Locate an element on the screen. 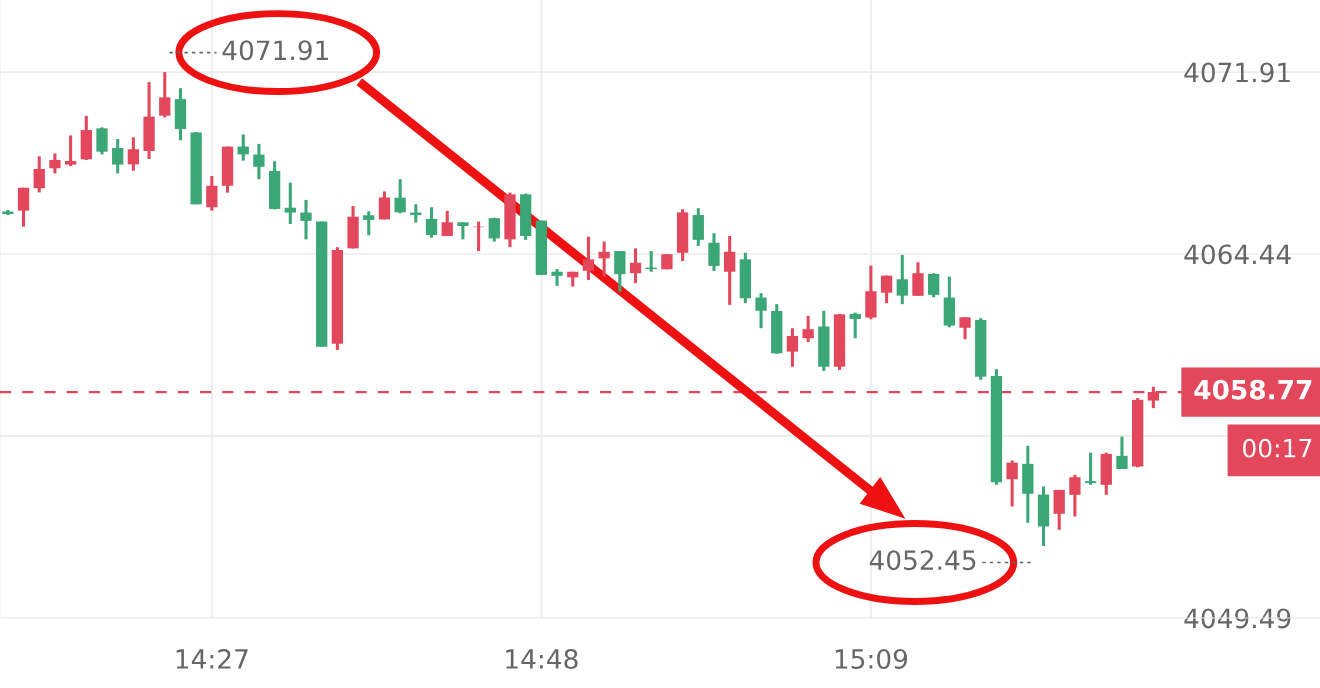 The height and width of the screenshot is (688, 1320). y-tick-label: 4049.49 is located at coordinates (1237, 618).